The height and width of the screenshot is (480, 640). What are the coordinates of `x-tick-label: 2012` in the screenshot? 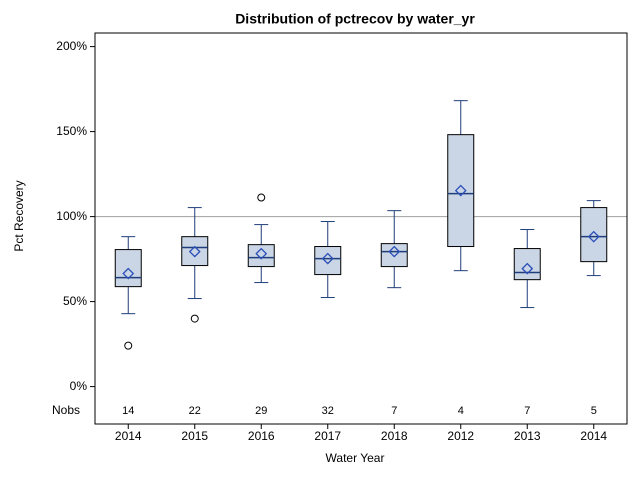 It's located at (460, 436).